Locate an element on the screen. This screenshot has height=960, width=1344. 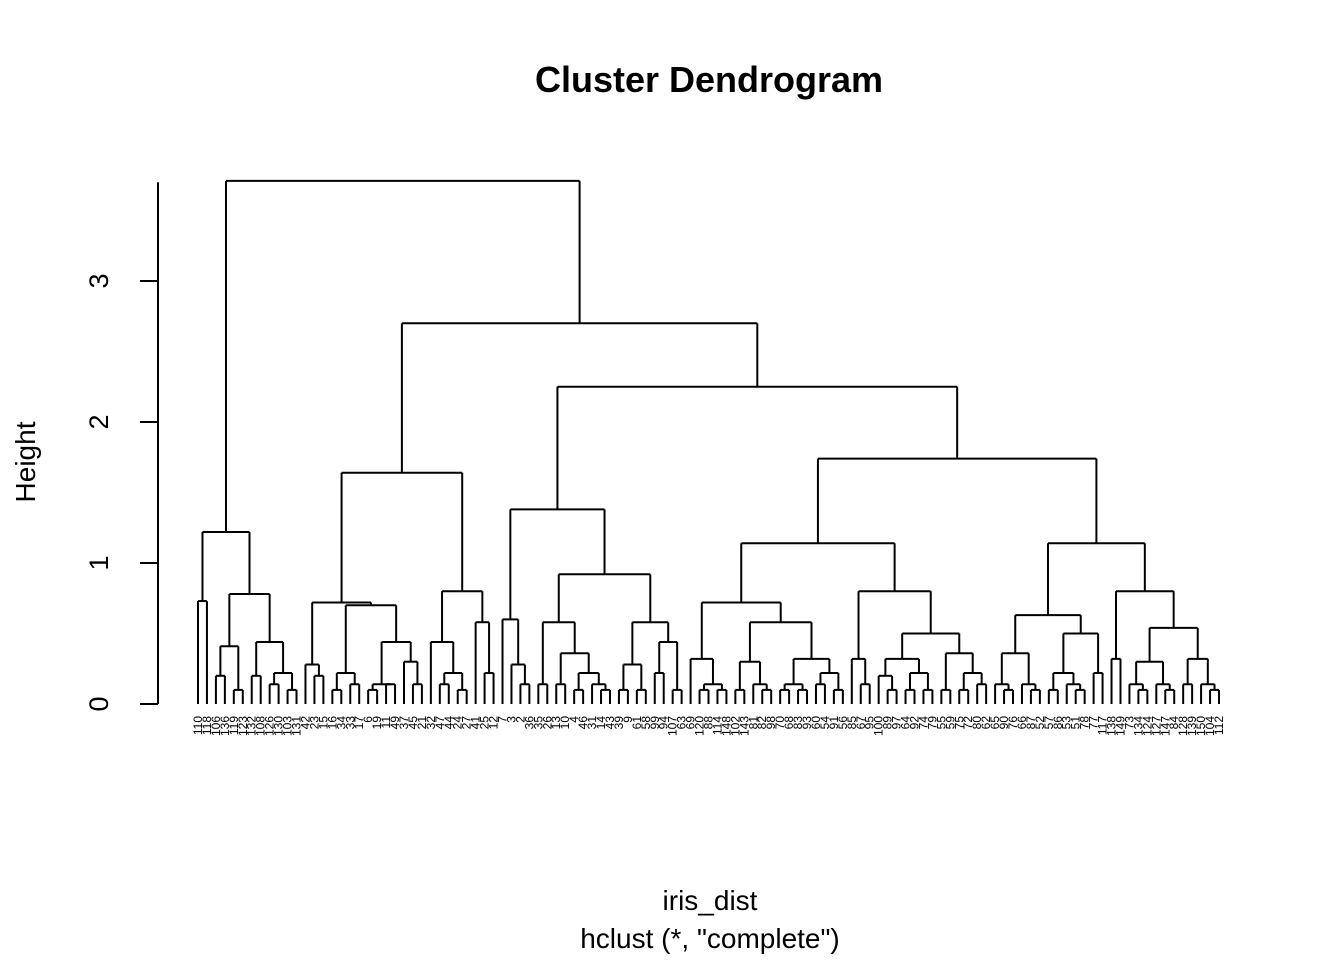
leaf-label: 14 is located at coordinates (601, 723).